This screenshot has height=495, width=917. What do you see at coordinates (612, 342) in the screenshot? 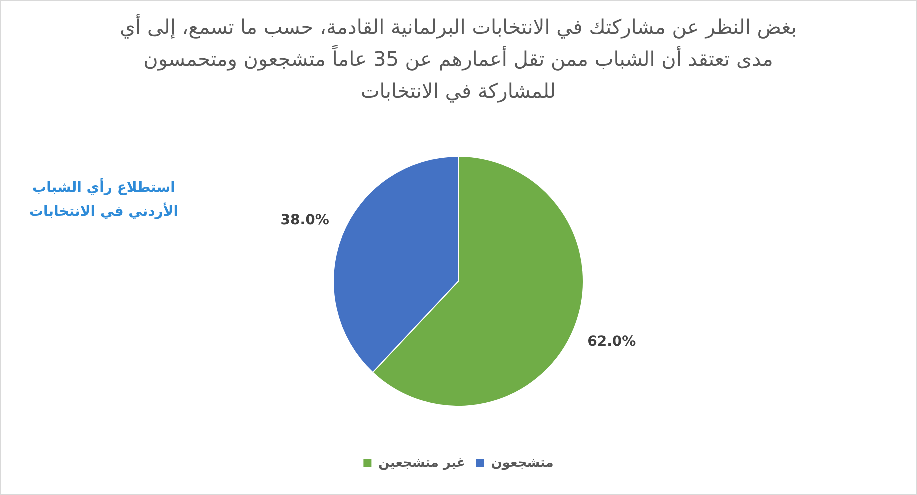
I see `data-label: 62.0%` at bounding box center [612, 342].